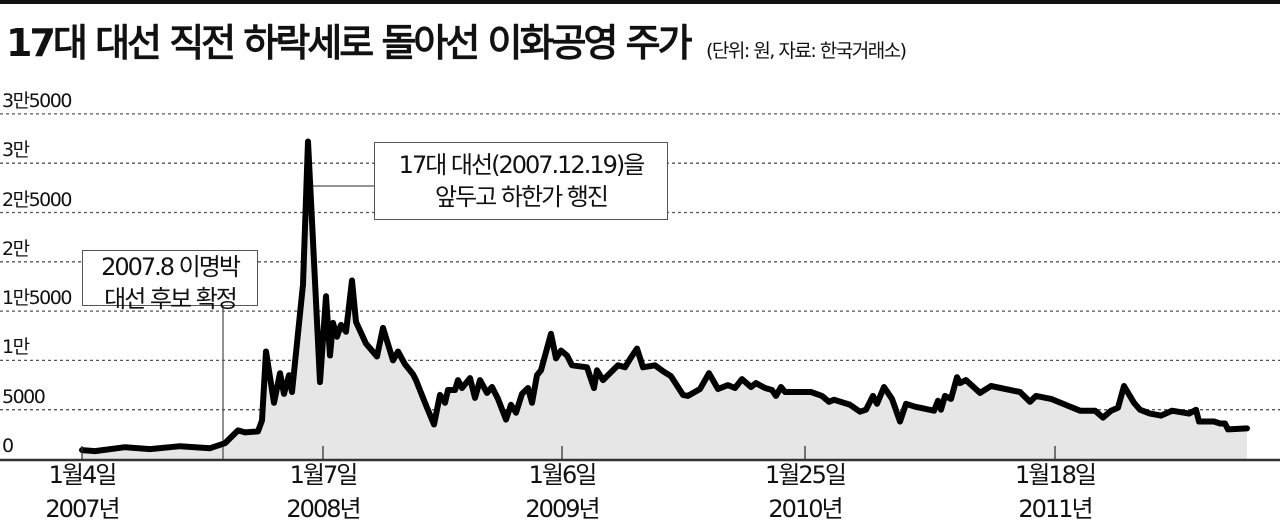 This screenshot has height=529, width=1280. What do you see at coordinates (8, 446) in the screenshot?
I see `y-tick-label: 0` at bounding box center [8, 446].